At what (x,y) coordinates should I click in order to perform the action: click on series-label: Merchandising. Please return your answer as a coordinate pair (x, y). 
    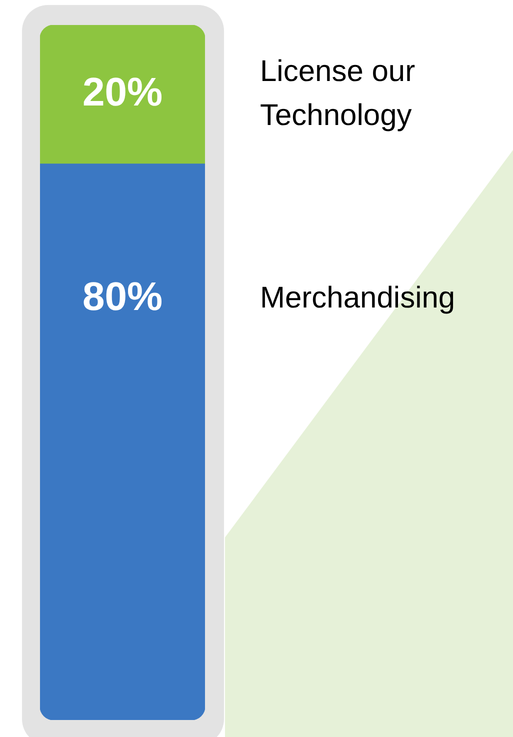
    Looking at the image, I should click on (358, 297).